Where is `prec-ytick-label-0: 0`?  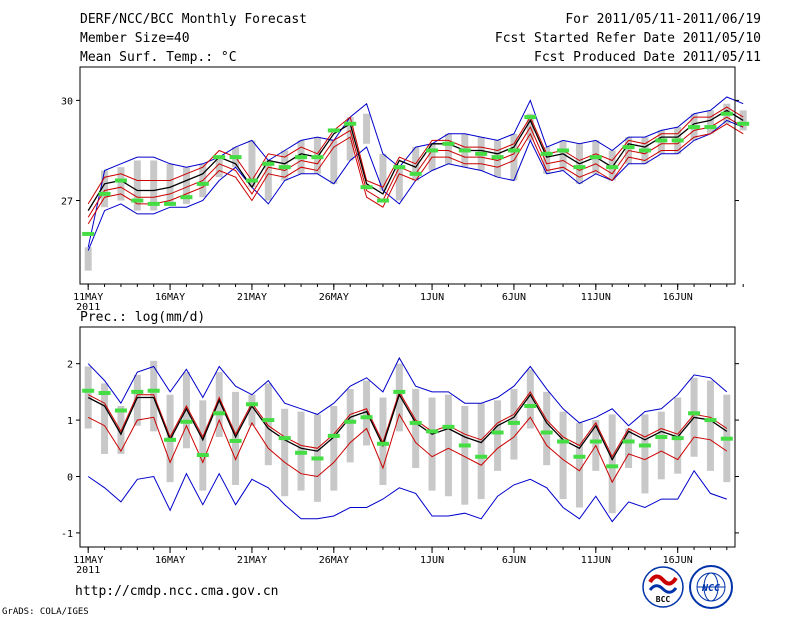 prec-ytick-label-0: 0 is located at coordinates (70, 477).